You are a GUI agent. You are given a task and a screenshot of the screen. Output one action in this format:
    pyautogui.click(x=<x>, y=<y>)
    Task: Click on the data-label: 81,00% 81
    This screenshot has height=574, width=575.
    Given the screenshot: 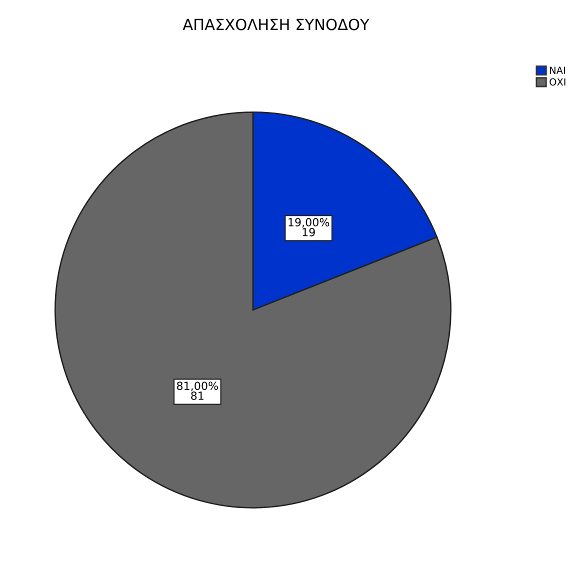 What is the action you would take?
    pyautogui.click(x=197, y=391)
    